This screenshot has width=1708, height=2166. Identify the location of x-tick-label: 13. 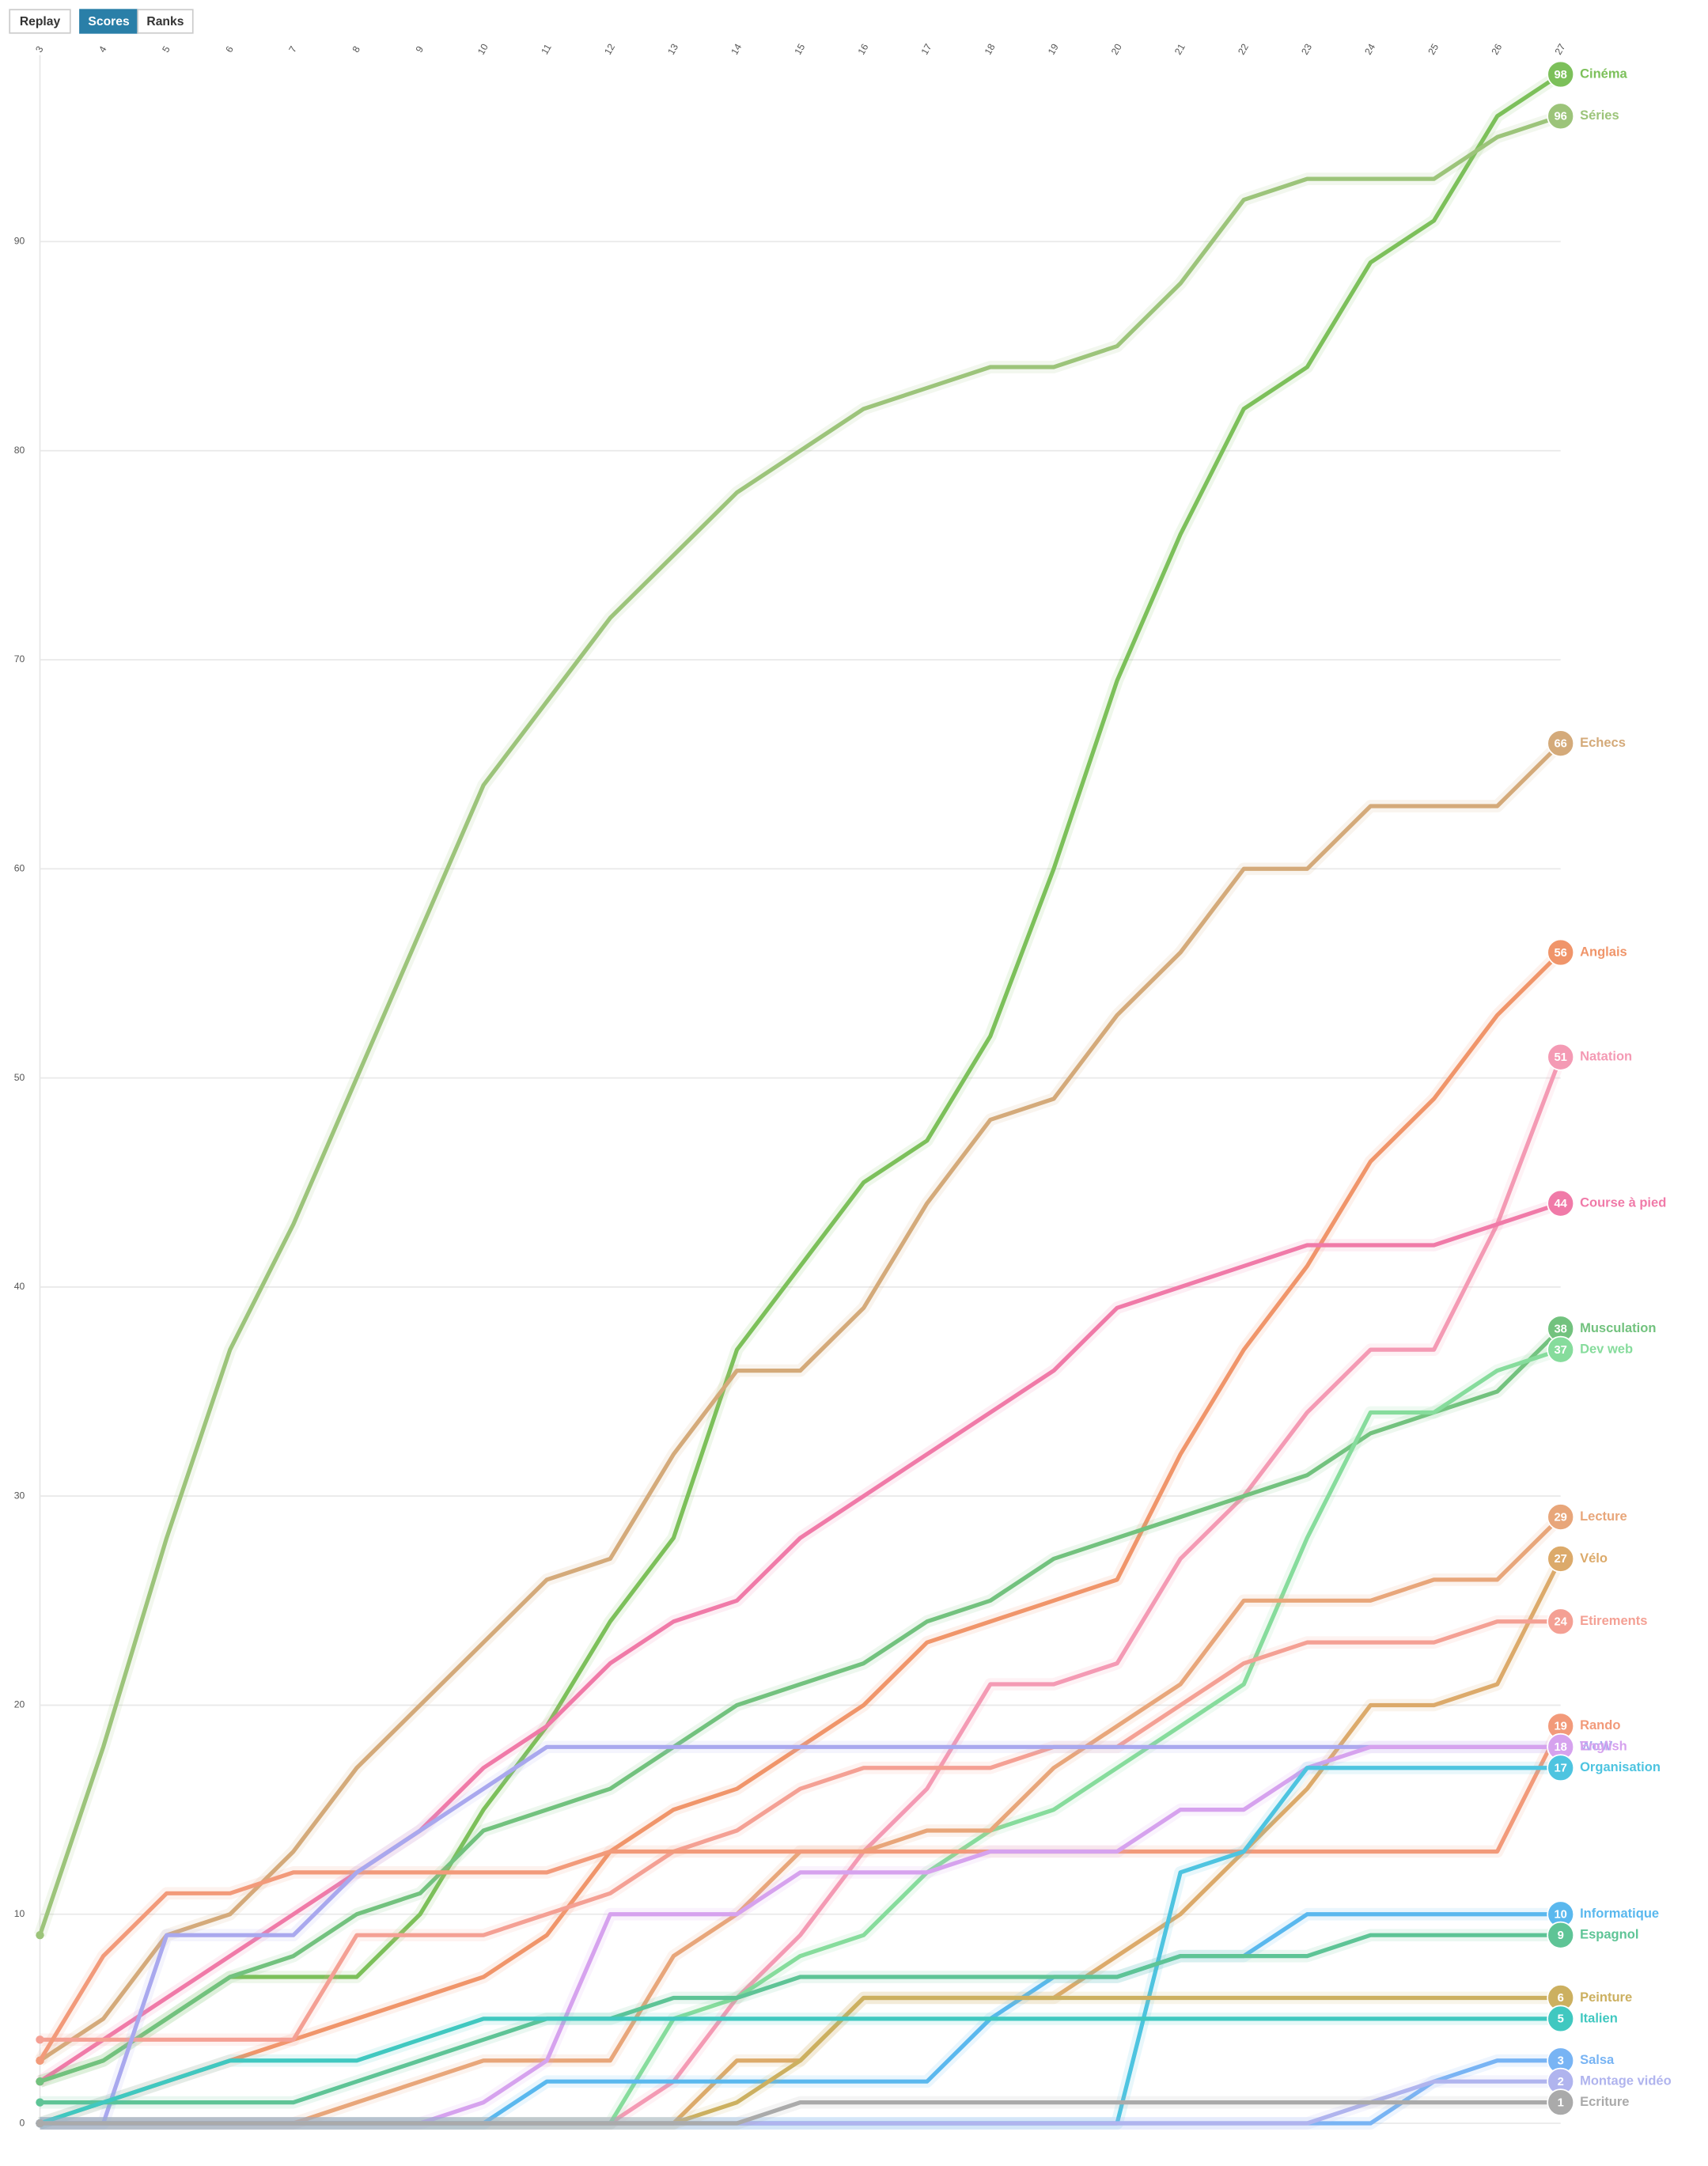
(673, 49).